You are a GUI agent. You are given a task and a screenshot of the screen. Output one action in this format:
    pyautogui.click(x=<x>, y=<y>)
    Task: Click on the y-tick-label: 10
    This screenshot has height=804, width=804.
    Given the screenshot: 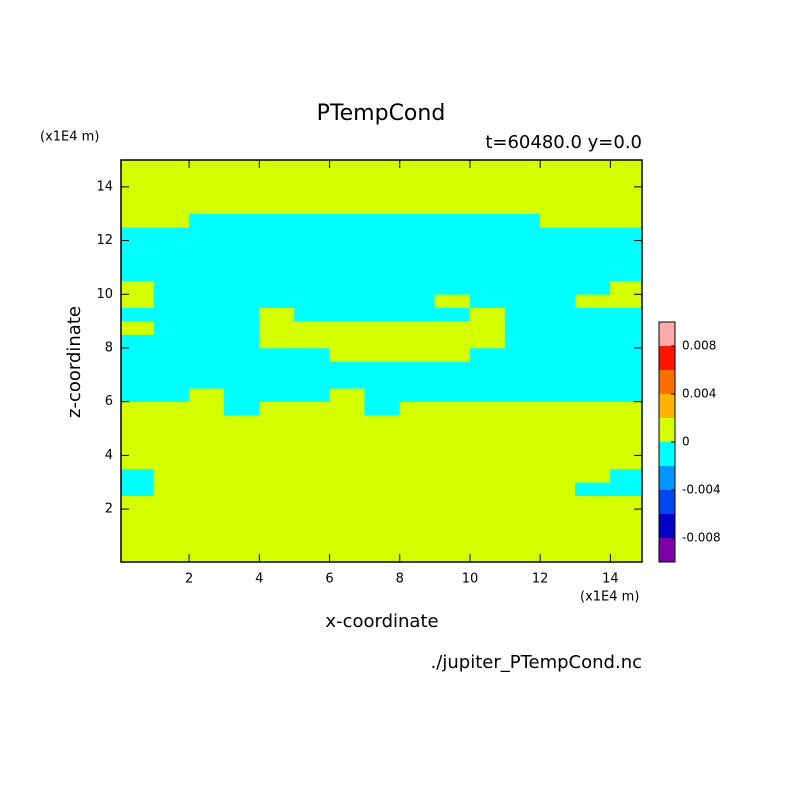 What is the action you would take?
    pyautogui.click(x=104, y=294)
    